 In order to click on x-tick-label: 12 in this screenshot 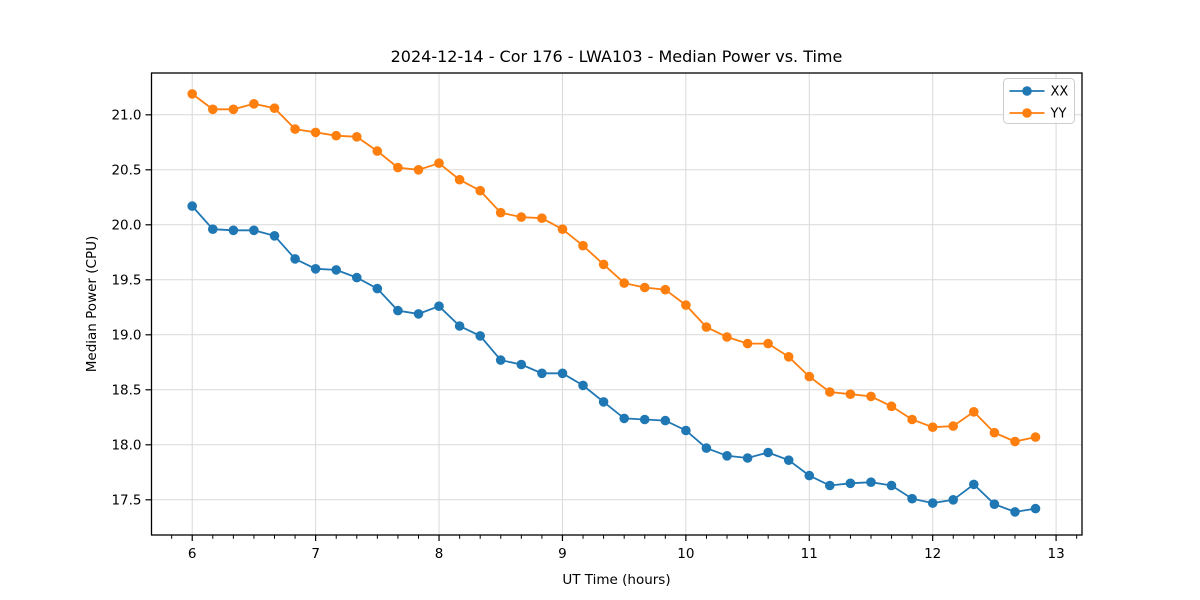, I will do `click(932, 554)`.